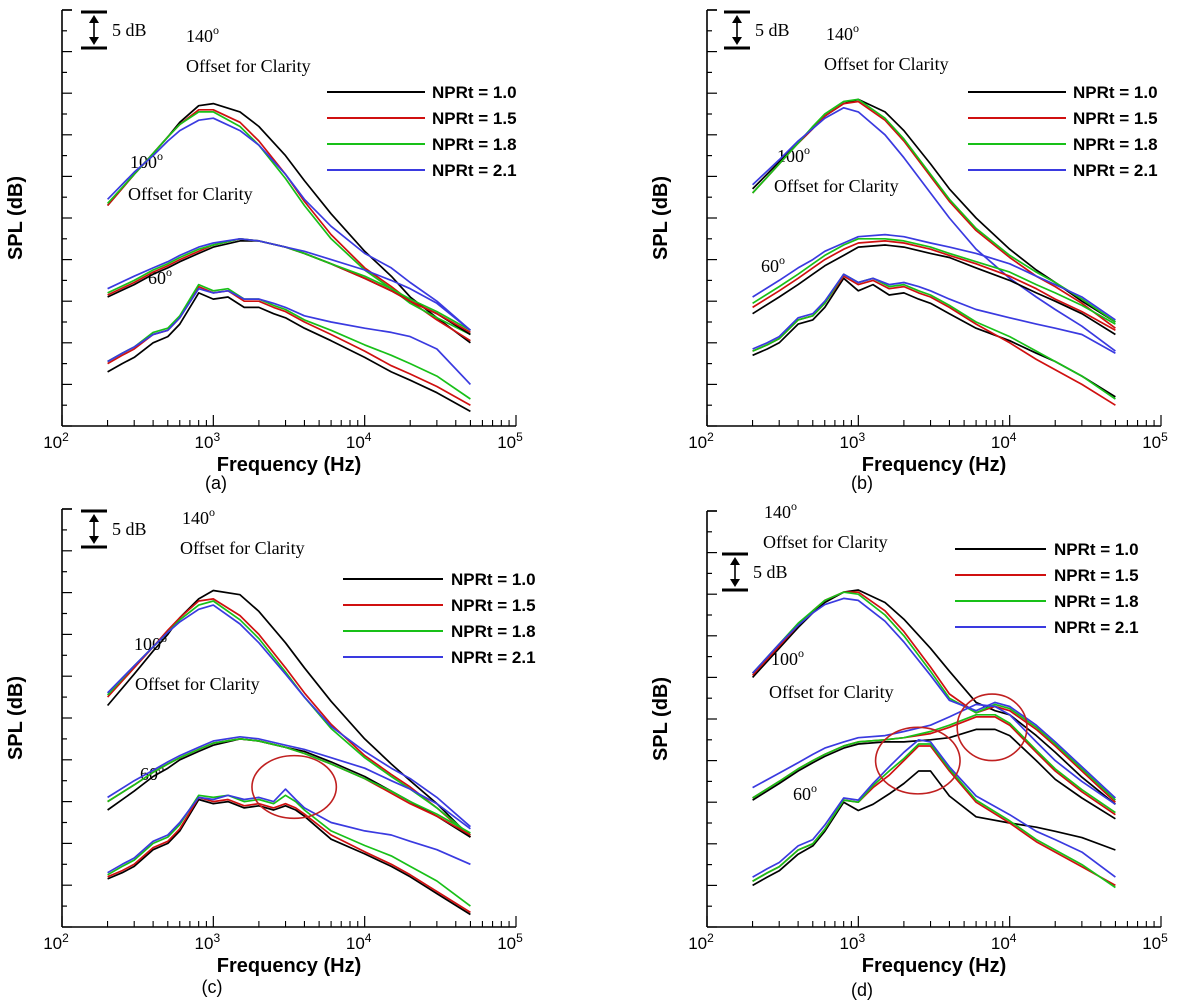 Image resolution: width=1194 pixels, height=1007 pixels. Describe the element at coordinates (216, 483) in the screenshot. I see `panel-caption: (a)` at that location.